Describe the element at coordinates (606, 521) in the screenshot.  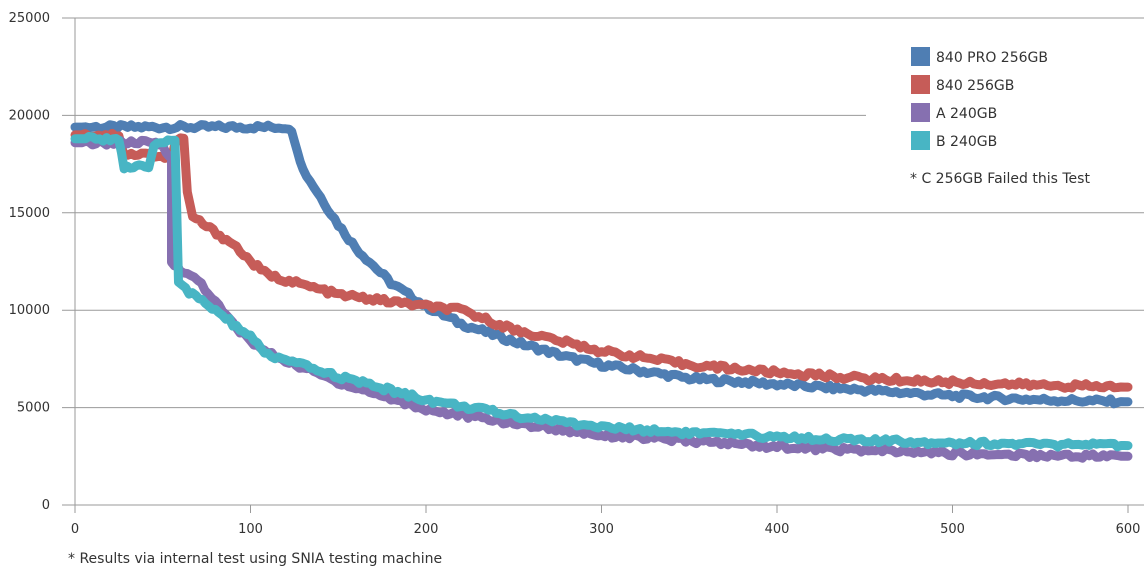
I see `x-axis-ticks: 0 100 200 300 400 500 600` at that location.